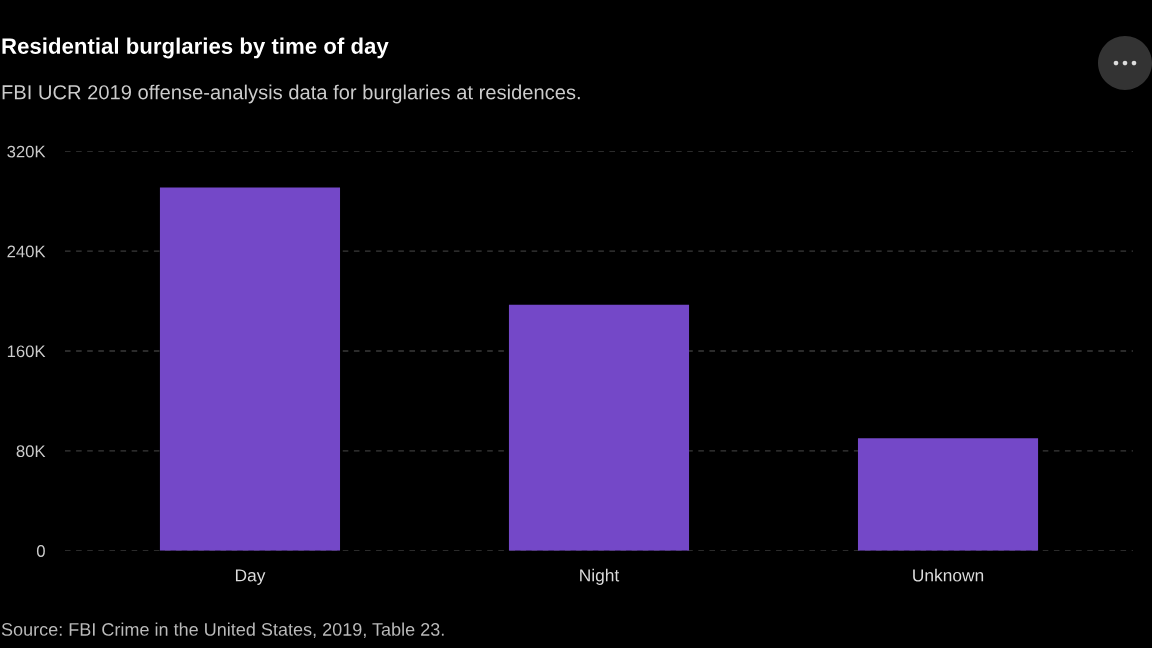  I want to click on source-note: Source: FBI Crime in the United States, 2019, Table 23., so click(222, 630).